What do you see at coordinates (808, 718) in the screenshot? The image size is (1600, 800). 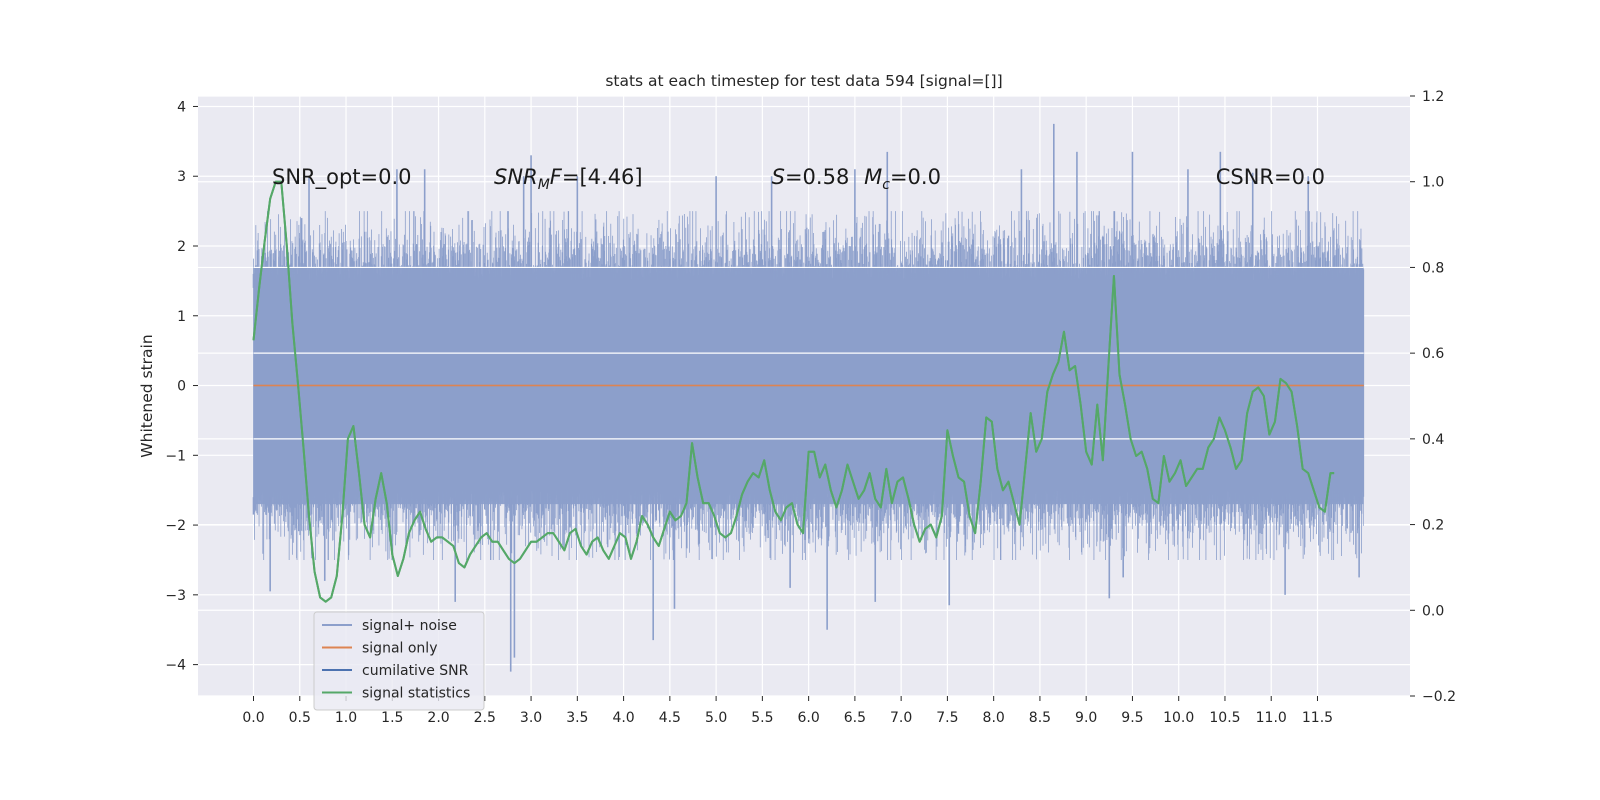 I see `x-tick-label: 6.0` at bounding box center [808, 718].